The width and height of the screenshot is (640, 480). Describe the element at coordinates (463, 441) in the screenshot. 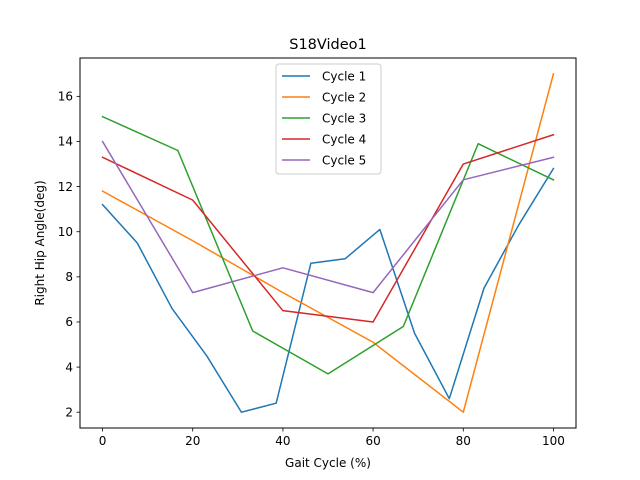

I see `x-tick-label: 80` at that location.